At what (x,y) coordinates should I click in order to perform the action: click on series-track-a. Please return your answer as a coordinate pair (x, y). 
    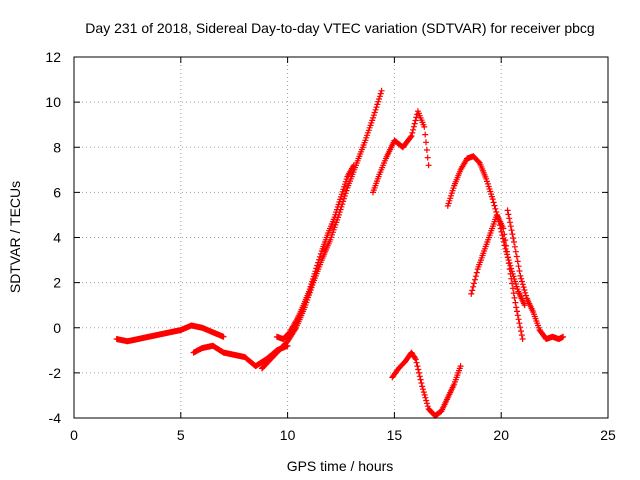
    Looking at the image, I should click on (170, 333).